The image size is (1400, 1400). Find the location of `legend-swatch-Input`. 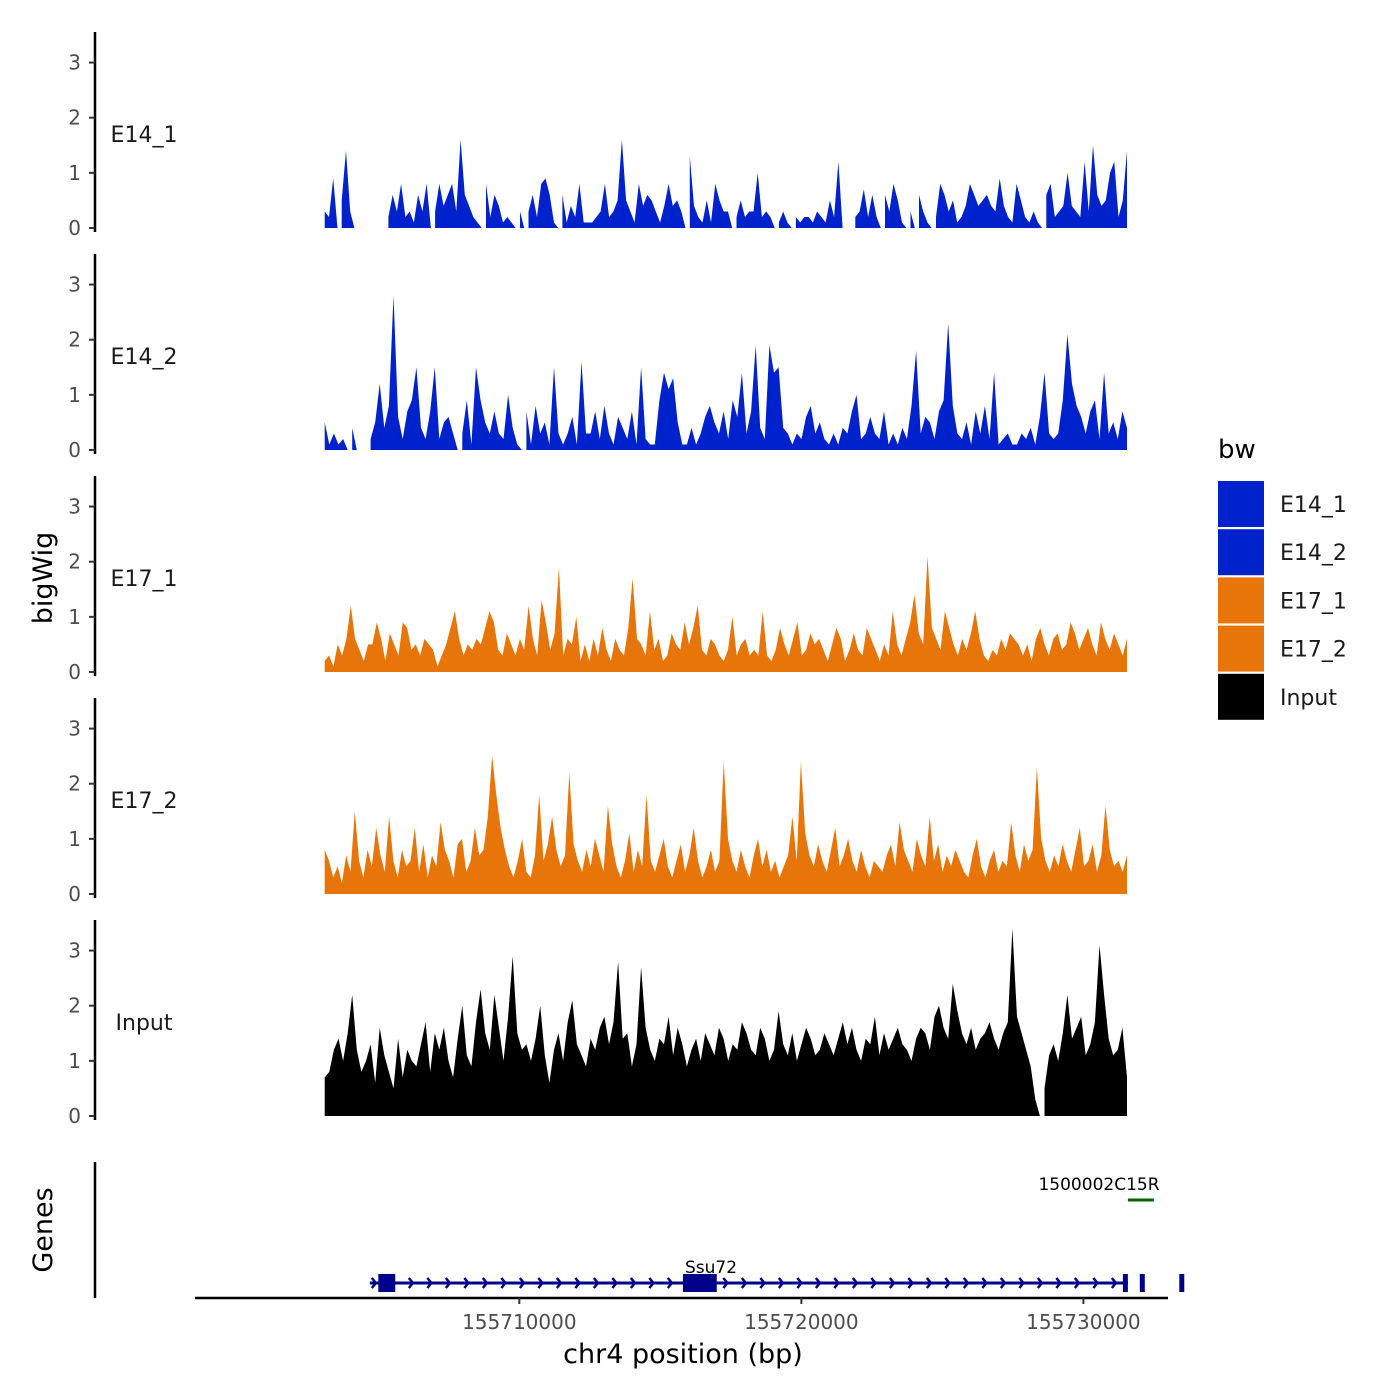

legend-swatch-Input is located at coordinates (1241, 696).